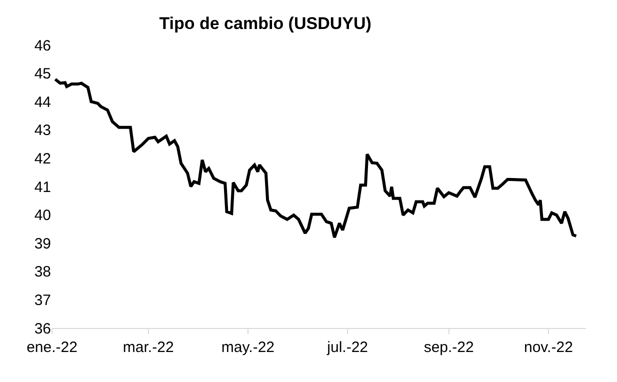 The width and height of the screenshot is (617, 382). Describe the element at coordinates (347, 347) in the screenshot. I see `x-tick-label: jul.-22` at that location.